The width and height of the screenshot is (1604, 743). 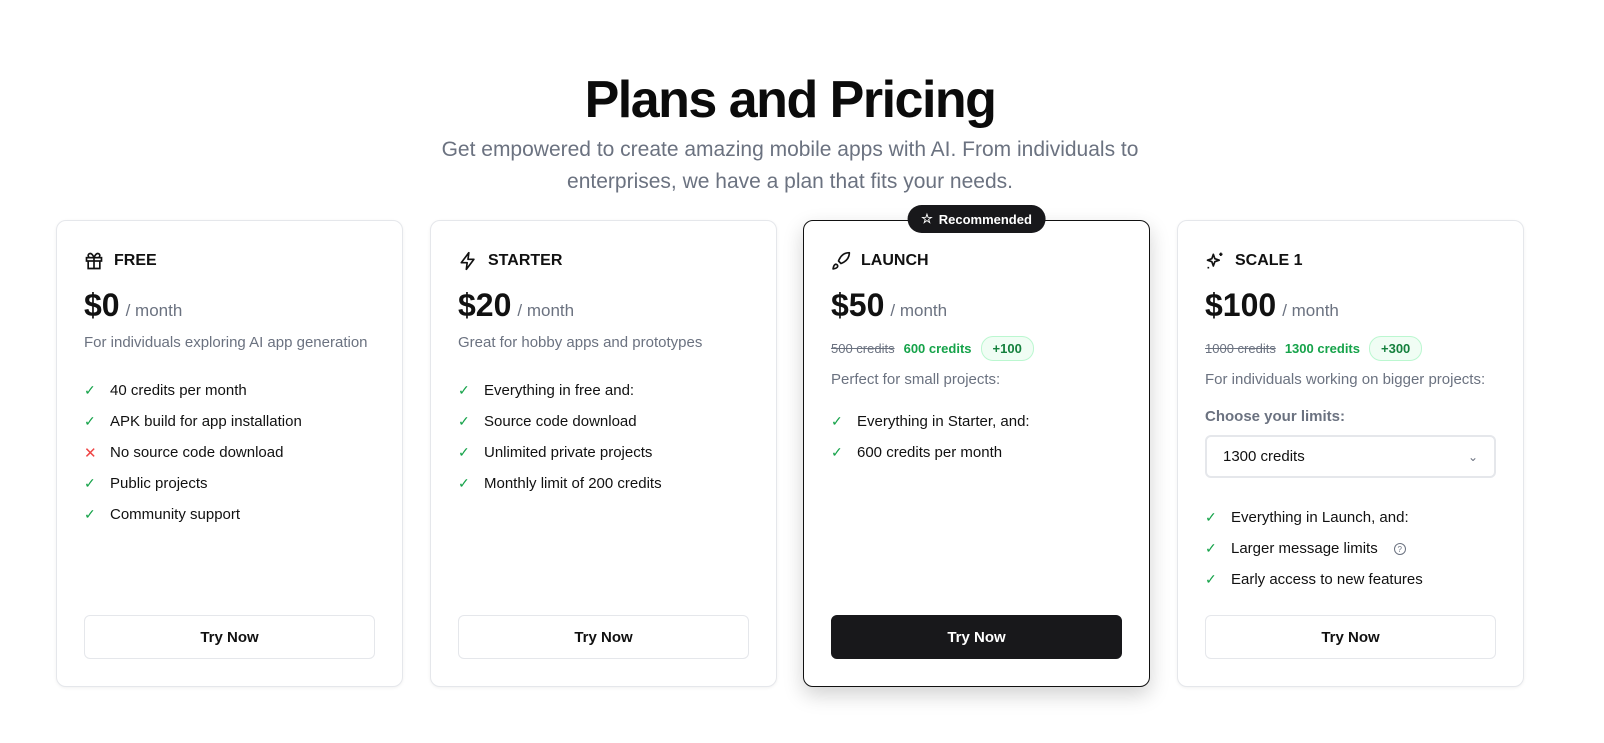 What do you see at coordinates (863, 348) in the screenshot?
I see `old-credits: 500 credits` at bounding box center [863, 348].